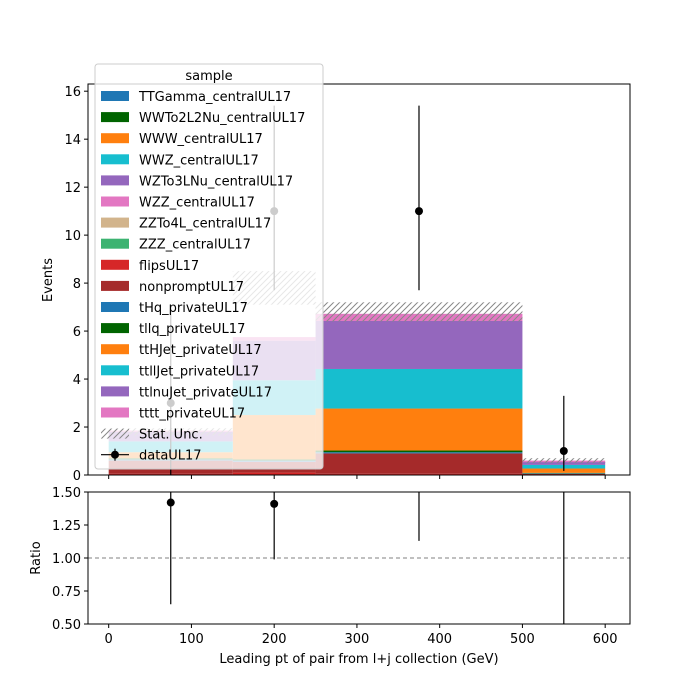 The image size is (700, 700). What do you see at coordinates (169, 266) in the screenshot?
I see `legend-label: flipsUL17` at bounding box center [169, 266].